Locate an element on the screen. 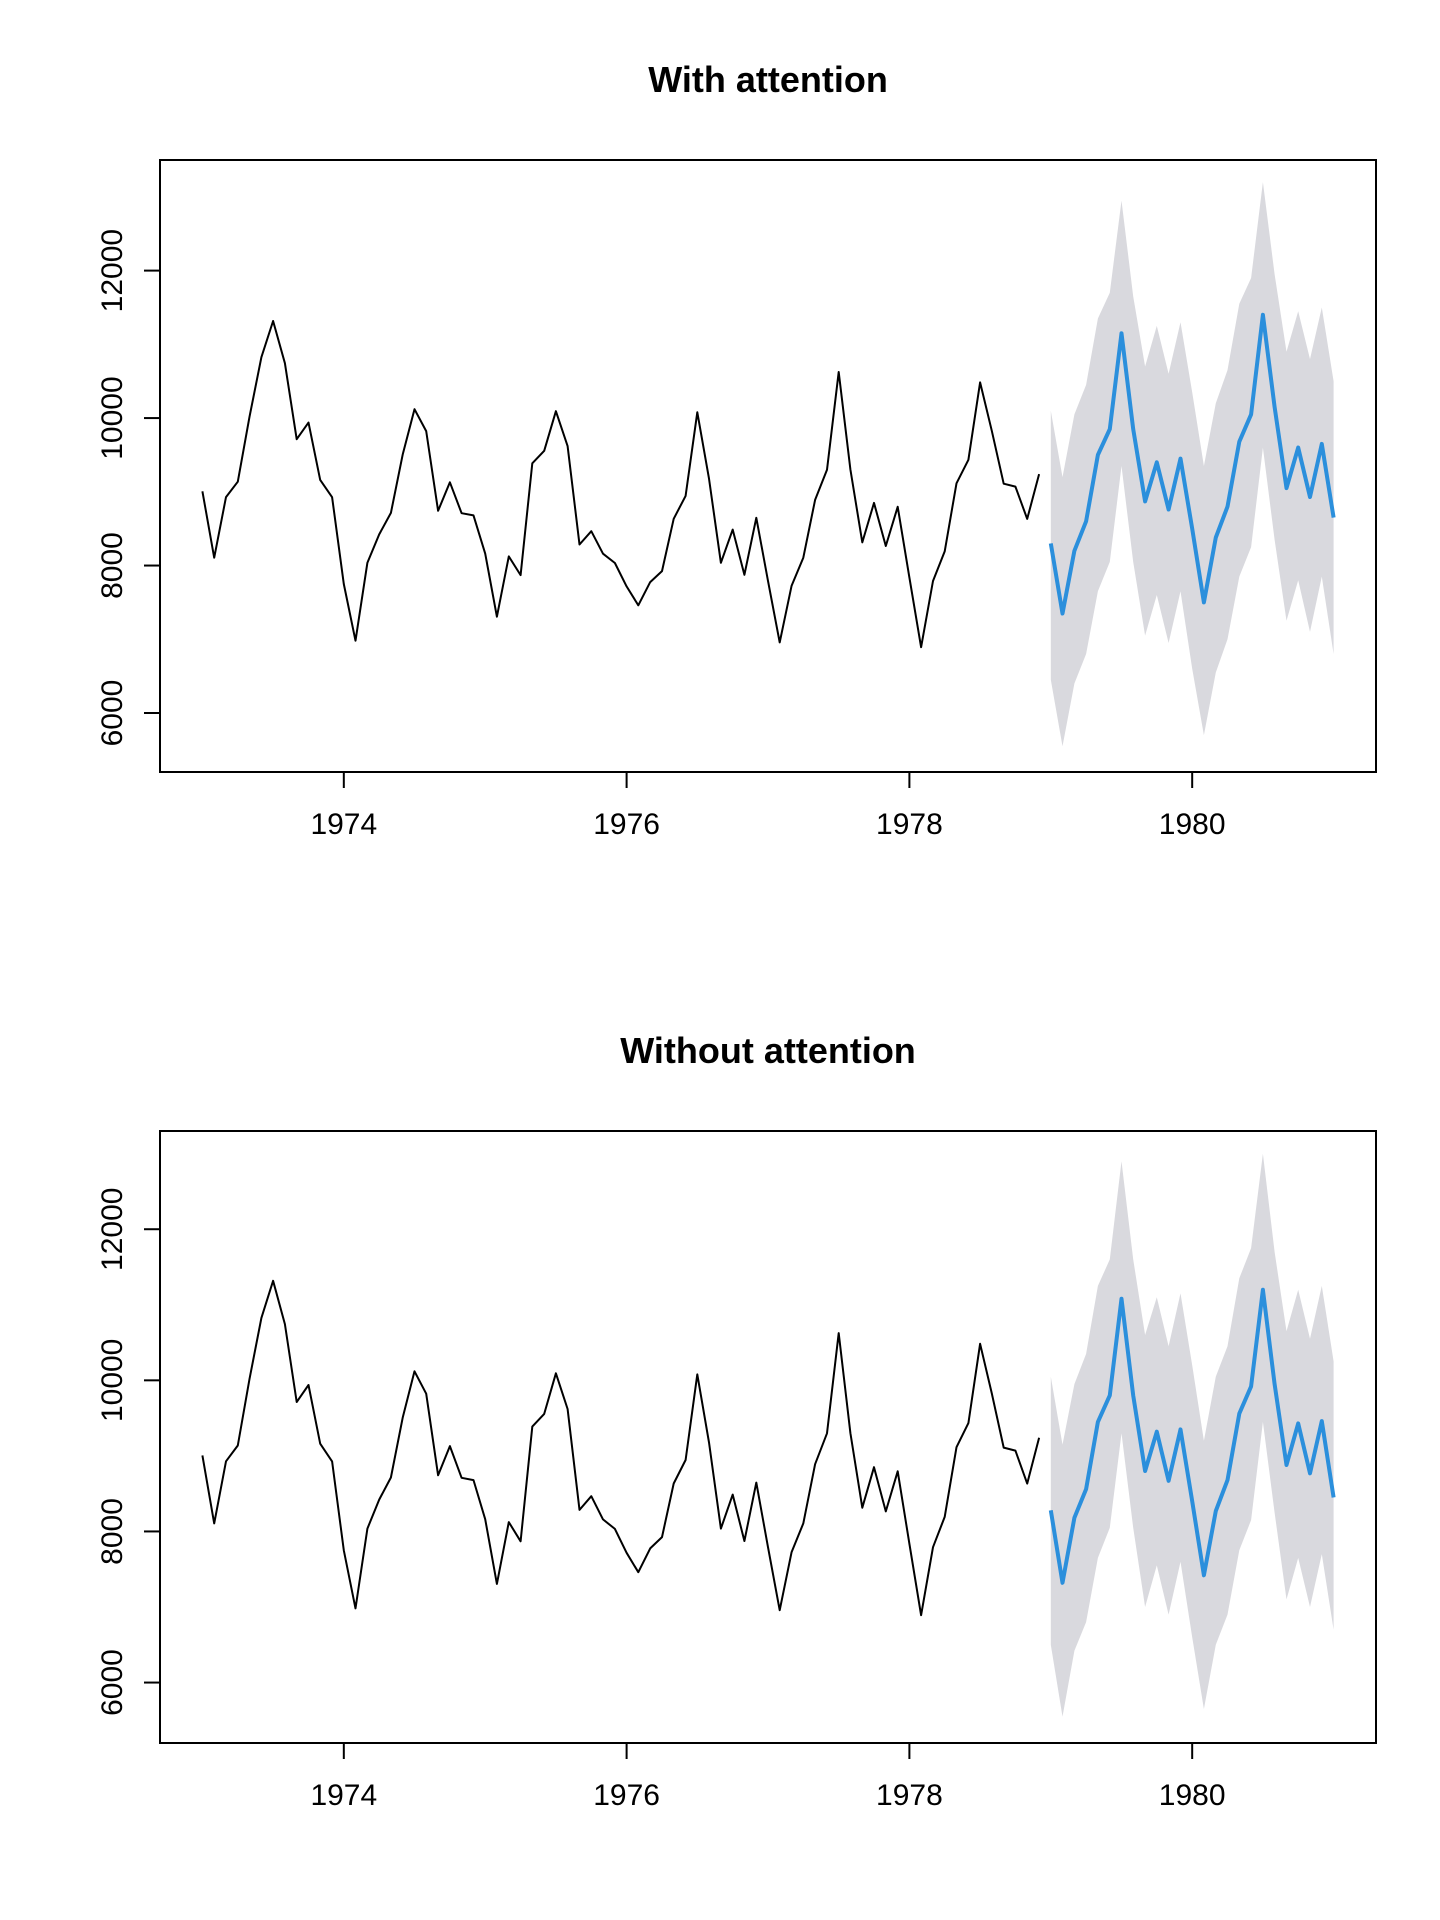 This screenshot has height=1920, width=1440. chart-title: Without attention is located at coordinates (768, 1050).